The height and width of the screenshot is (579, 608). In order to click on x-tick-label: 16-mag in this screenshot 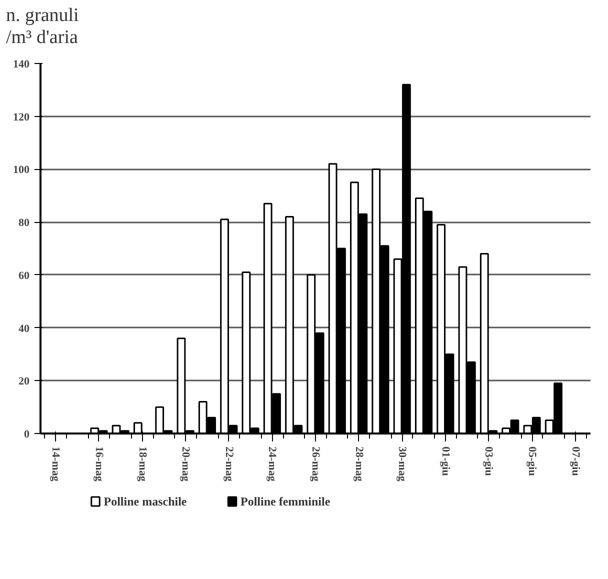, I will do `click(98, 464)`.